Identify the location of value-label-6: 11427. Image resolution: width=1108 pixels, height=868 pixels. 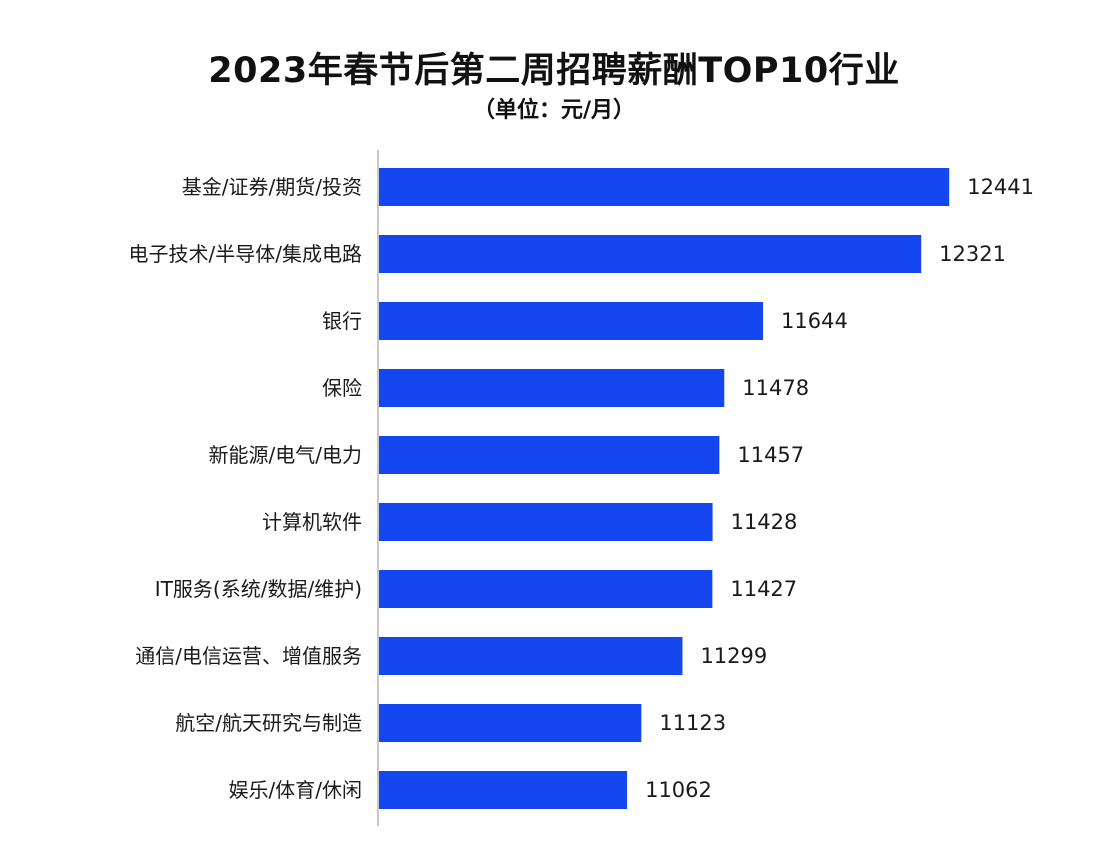
(763, 589).